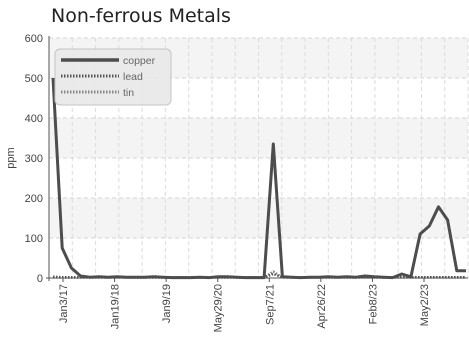 The width and height of the screenshot is (469, 338). I want to click on y-tick-label: 200, so click(34, 199).